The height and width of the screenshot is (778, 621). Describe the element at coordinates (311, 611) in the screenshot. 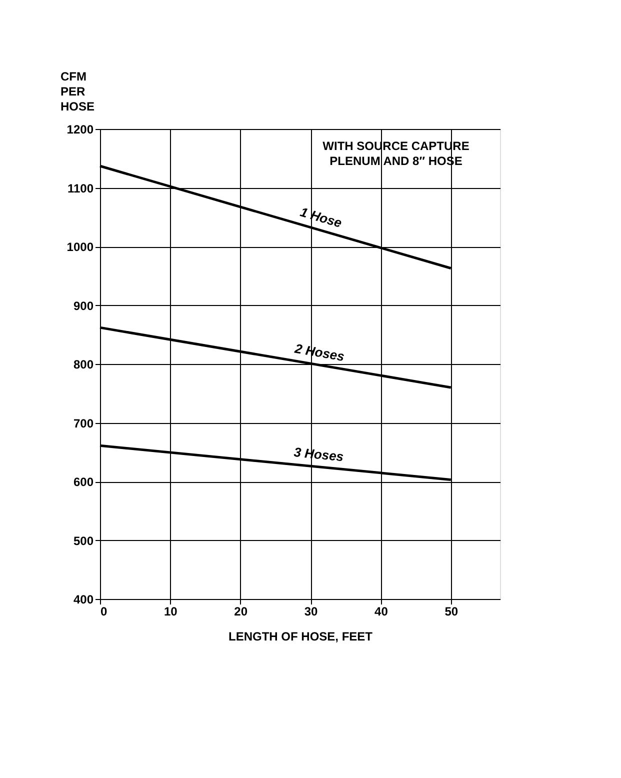

I see `x-tick-label: 30` at that location.